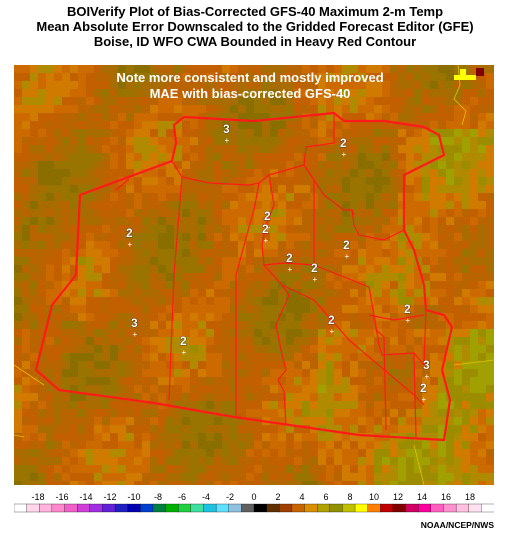 This screenshot has width=510, height=535. What do you see at coordinates (61, 497) in the screenshot?
I see `color-scale-tick-label: -16` at bounding box center [61, 497].